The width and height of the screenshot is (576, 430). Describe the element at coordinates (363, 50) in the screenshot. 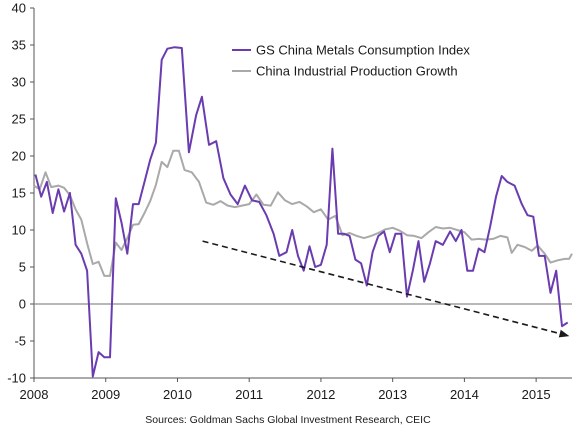

I see `legend-label-metals: GS China Metals Consumption Index` at that location.